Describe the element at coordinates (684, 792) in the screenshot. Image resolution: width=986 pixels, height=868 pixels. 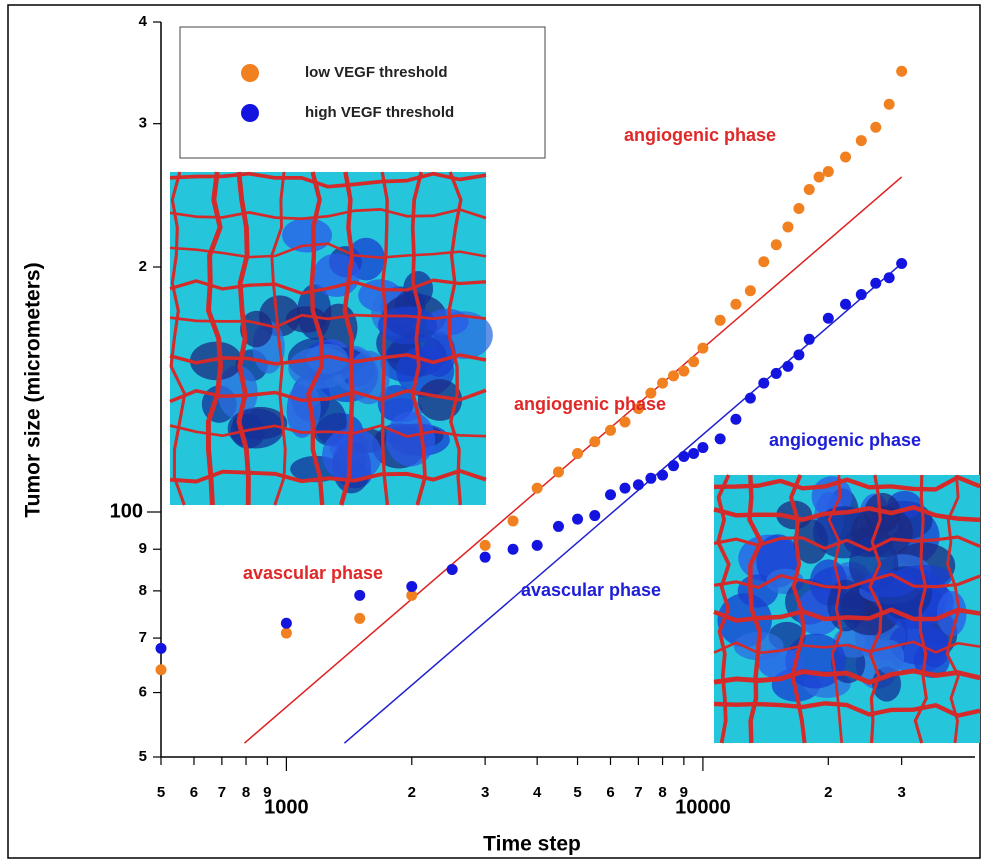
I see `x-tick-label: 9` at that location.